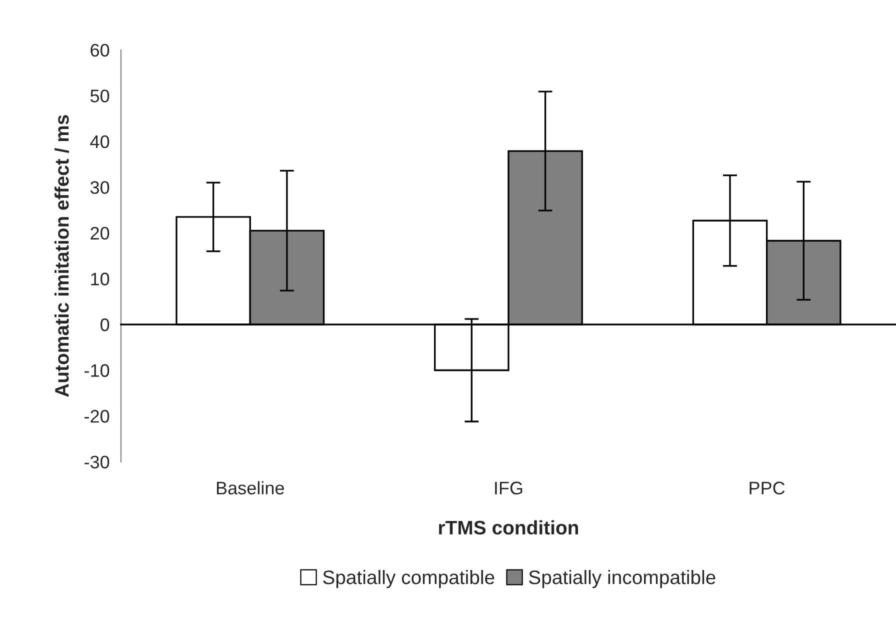 The height and width of the screenshot is (624, 896). What do you see at coordinates (61, 256) in the screenshot?
I see `y-axis-title: Automatic imitation effect / ms` at bounding box center [61, 256].